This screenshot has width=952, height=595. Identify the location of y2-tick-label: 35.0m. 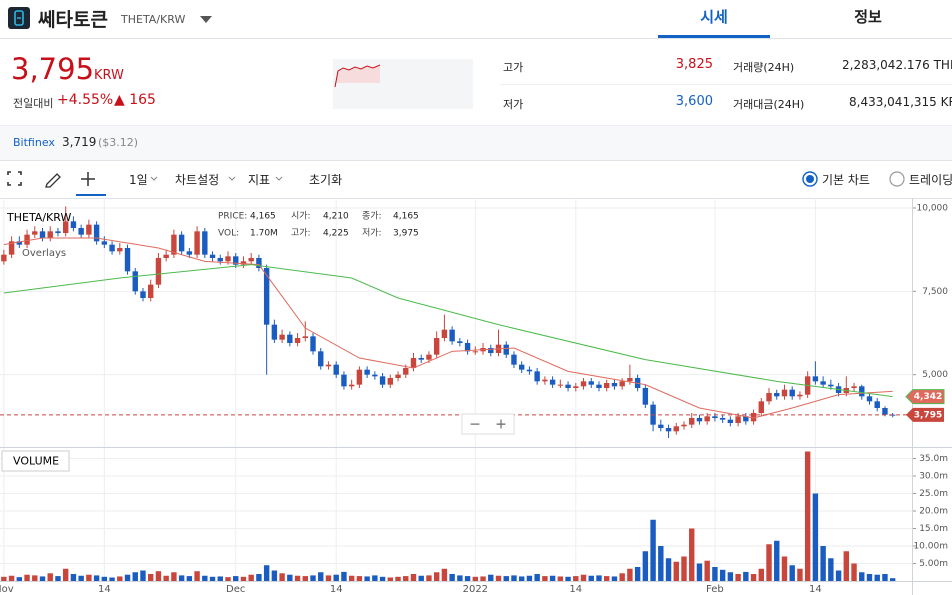
(933, 459).